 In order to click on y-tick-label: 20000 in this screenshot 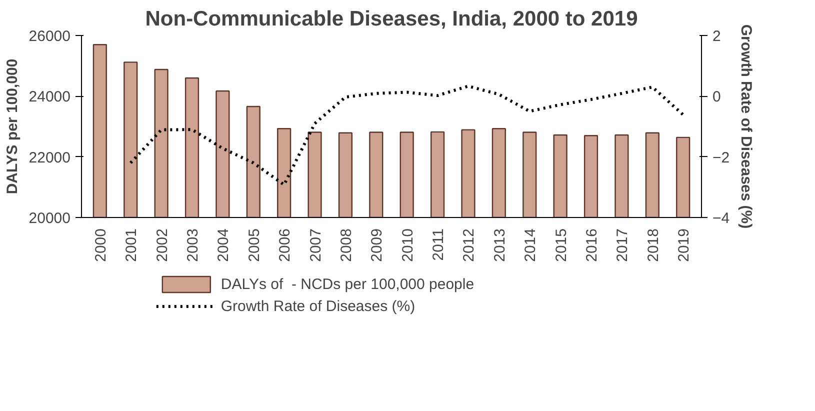, I will do `click(49, 218)`.